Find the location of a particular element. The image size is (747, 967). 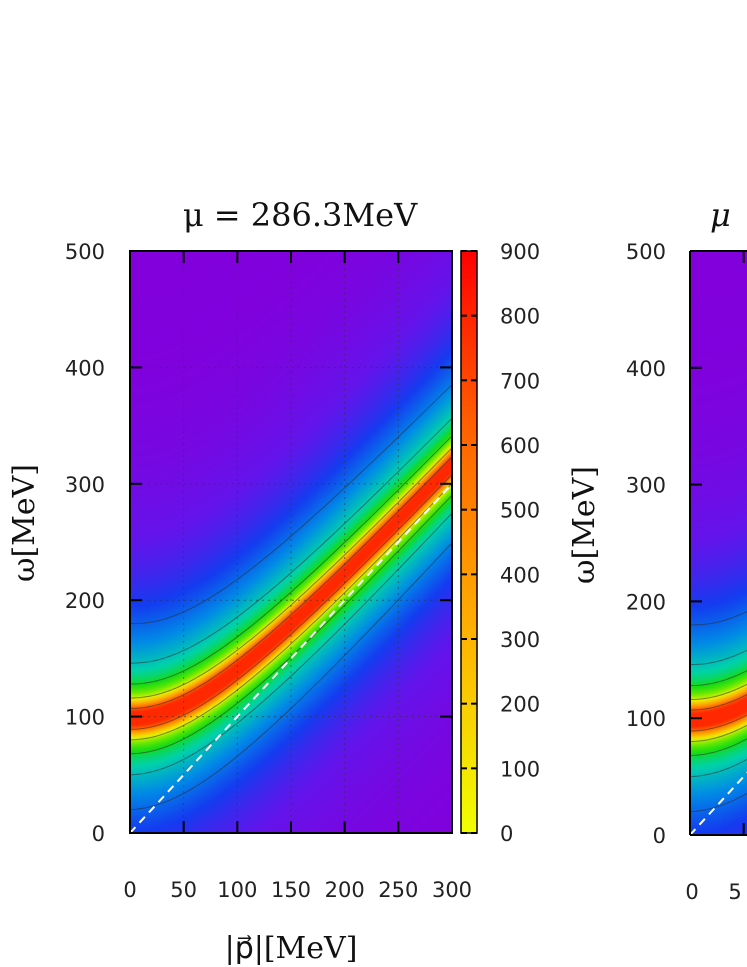

colorbar is located at coordinates (469, 542).